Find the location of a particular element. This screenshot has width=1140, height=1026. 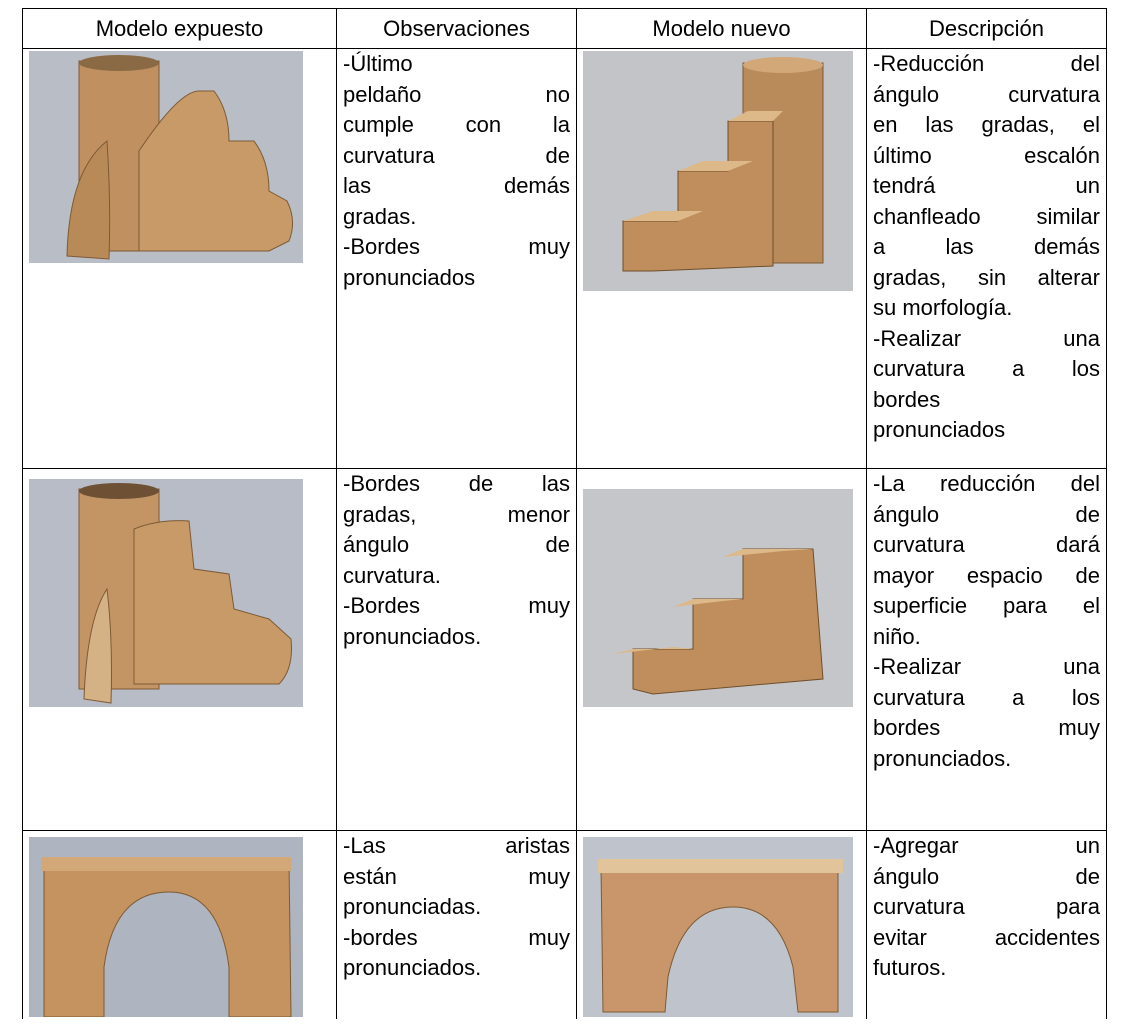

text-line: tendrá un is located at coordinates (986, 185).